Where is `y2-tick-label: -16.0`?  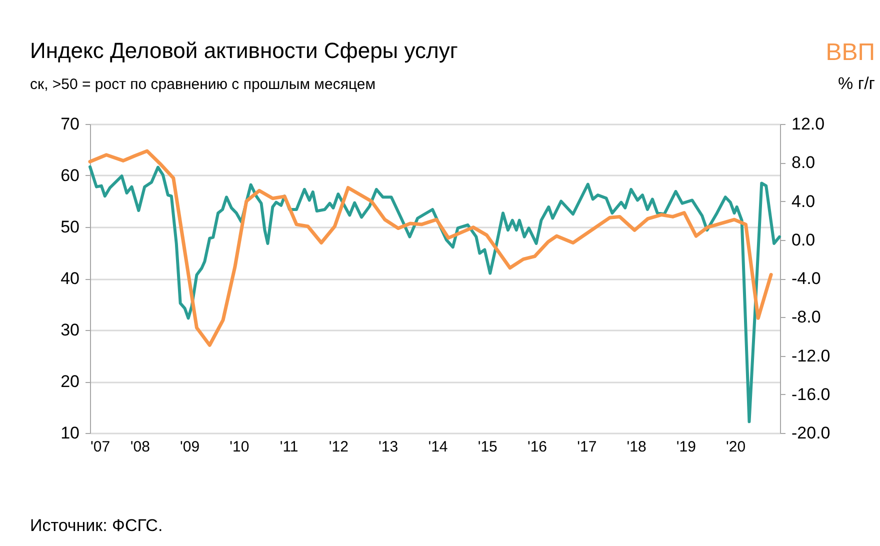
y2-tick-label: -16.0 is located at coordinates (811, 394).